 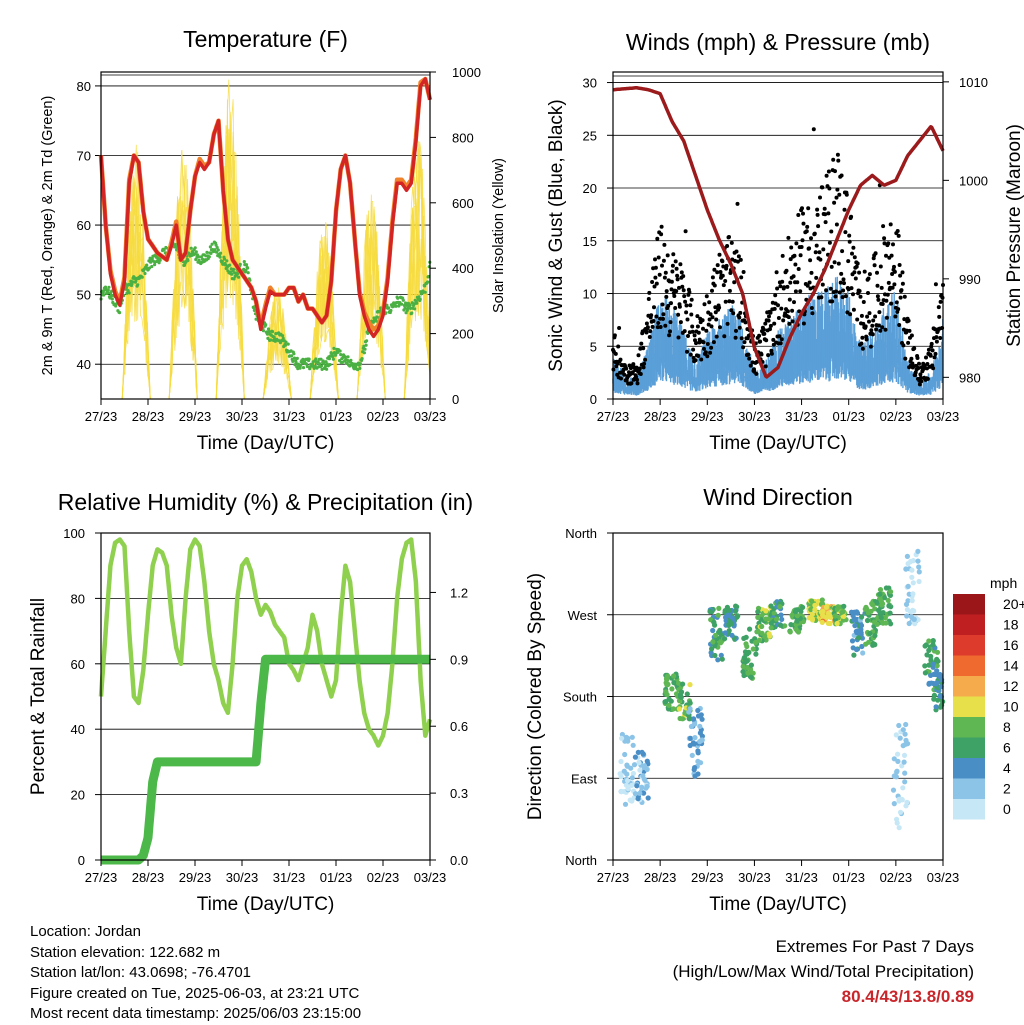 I want to click on x-tick-label: 02/23, so click(x=383, y=416).